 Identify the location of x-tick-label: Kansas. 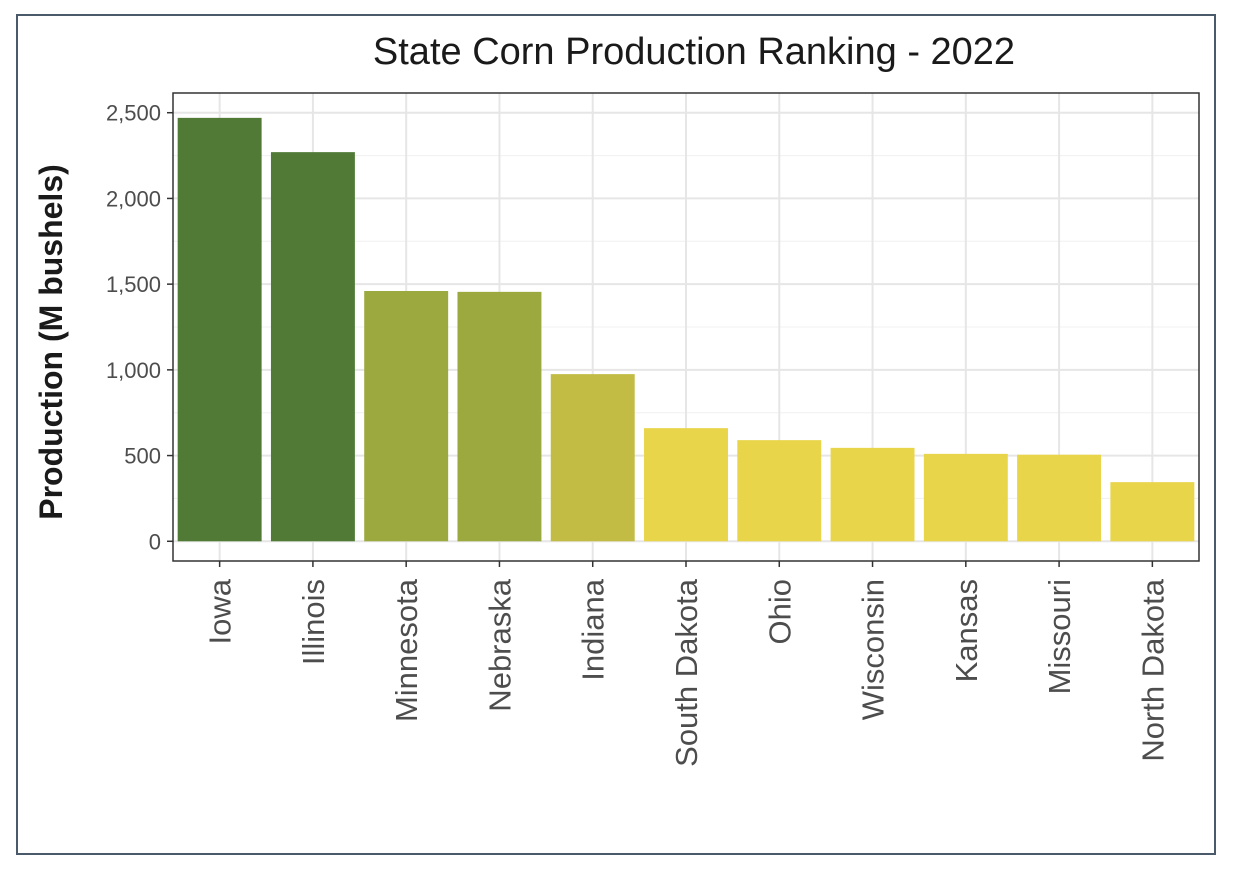
(966, 630).